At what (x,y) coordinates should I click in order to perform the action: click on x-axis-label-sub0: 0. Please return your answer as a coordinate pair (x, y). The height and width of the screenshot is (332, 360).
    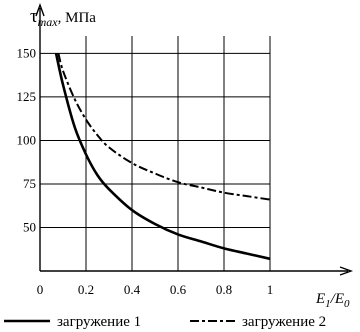
    Looking at the image, I should click on (347, 304).